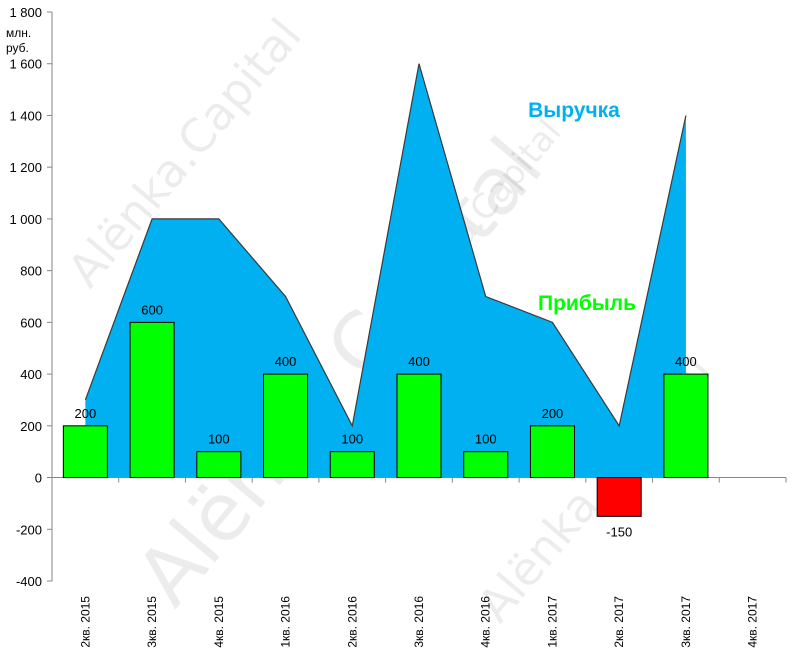 The width and height of the screenshot is (800, 648). What do you see at coordinates (25, 12) in the screenshot?
I see `y-tick-label: 1 800` at bounding box center [25, 12].